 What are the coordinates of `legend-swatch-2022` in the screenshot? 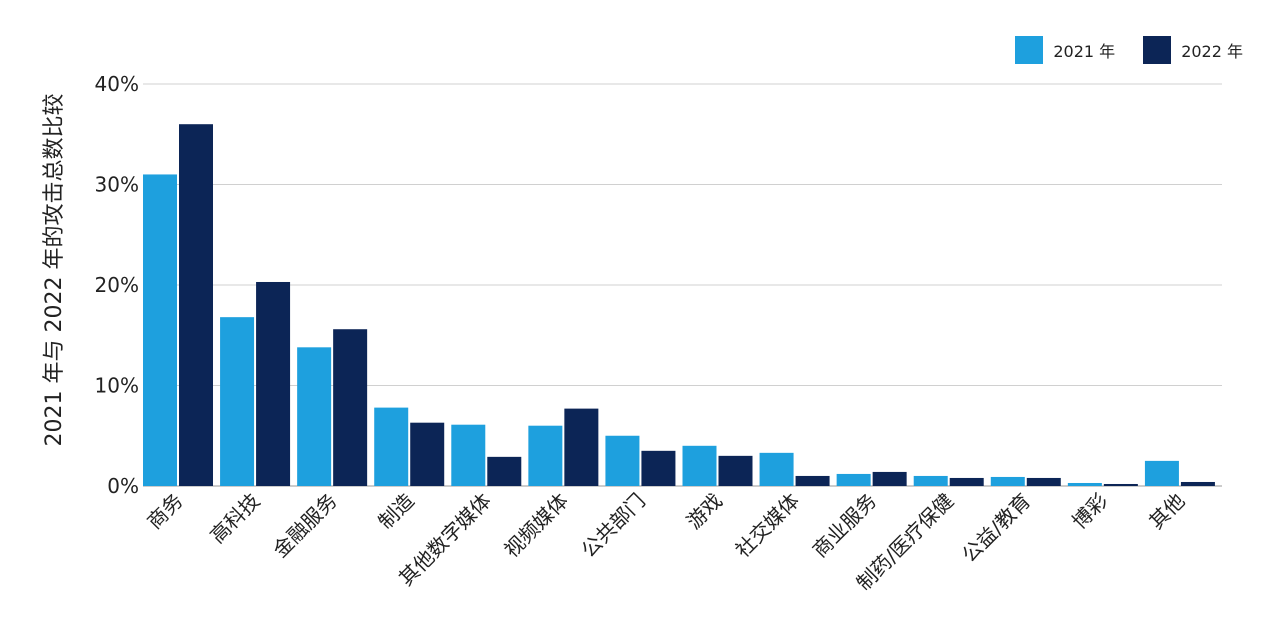 It's located at (1157, 50).